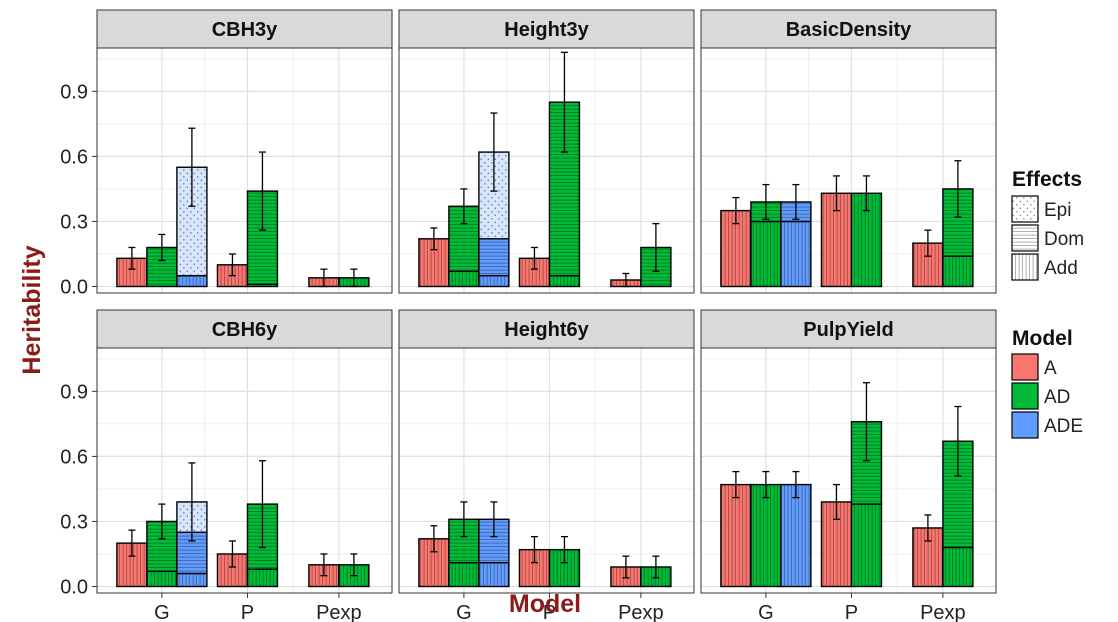 This screenshot has width=1118, height=622. I want to click on legend-title-effects: Effects, so click(1047, 179).